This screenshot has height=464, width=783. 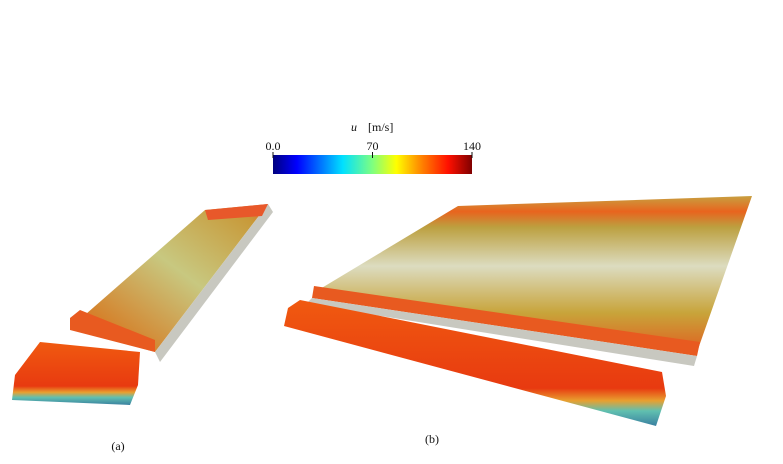 What do you see at coordinates (432, 439) in the screenshot?
I see `caption: (b)` at bounding box center [432, 439].